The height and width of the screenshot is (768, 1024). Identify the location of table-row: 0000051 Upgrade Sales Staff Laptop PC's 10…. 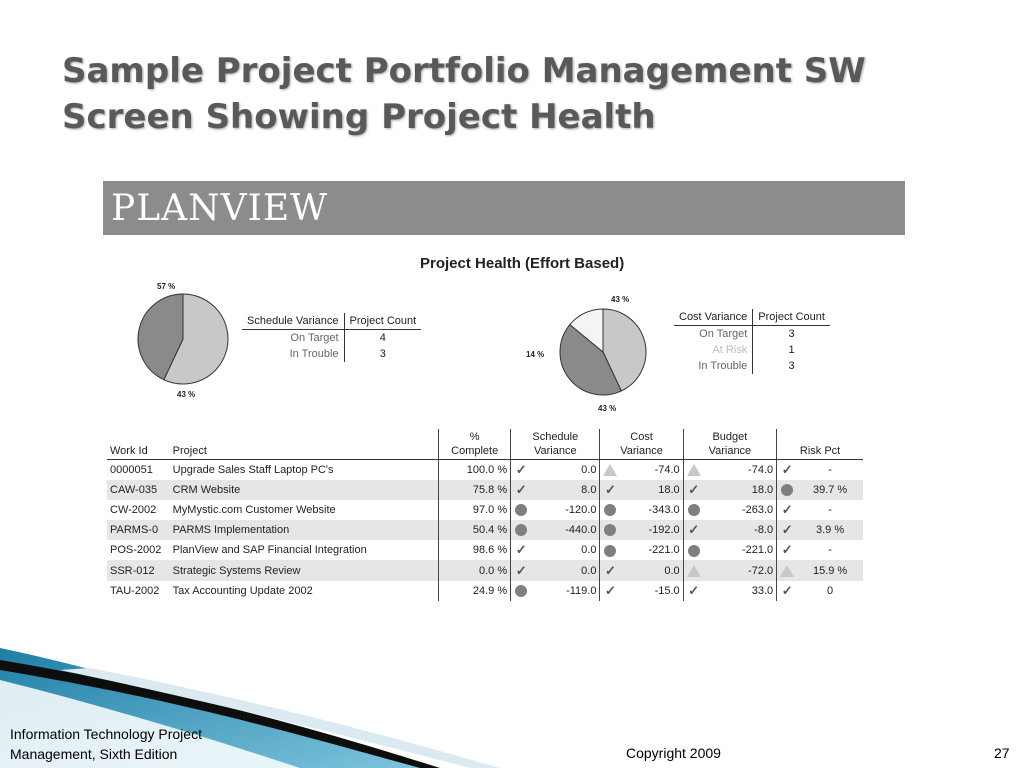
(485, 470).